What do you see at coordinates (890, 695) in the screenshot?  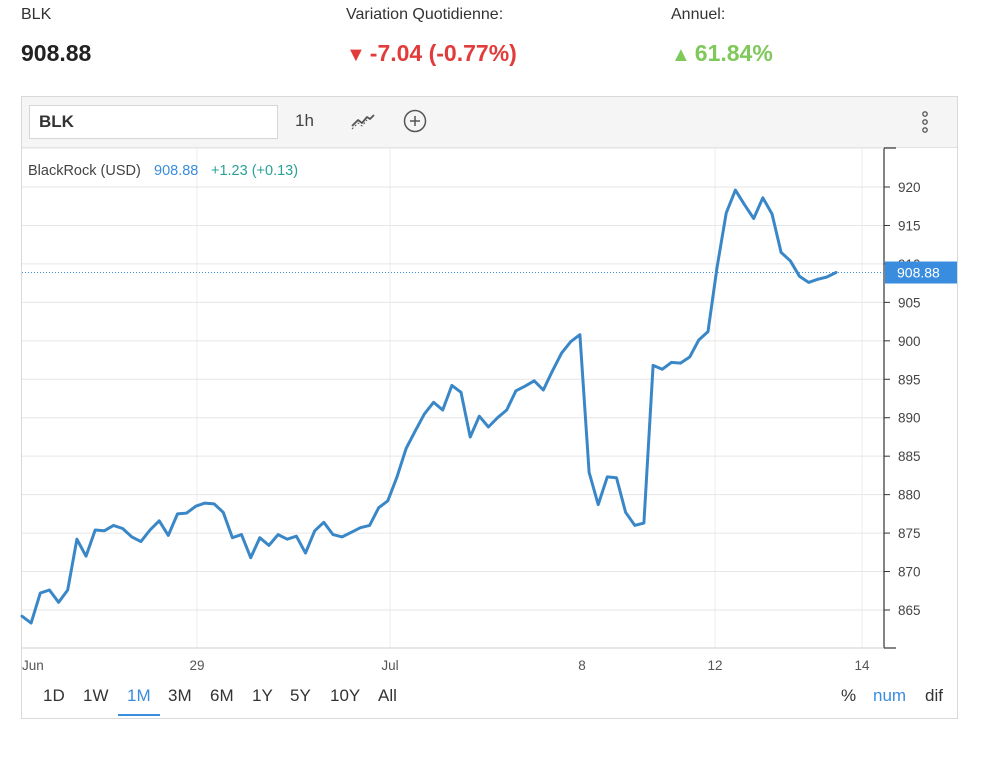 I see `mode-button-num: num` at bounding box center [890, 695].